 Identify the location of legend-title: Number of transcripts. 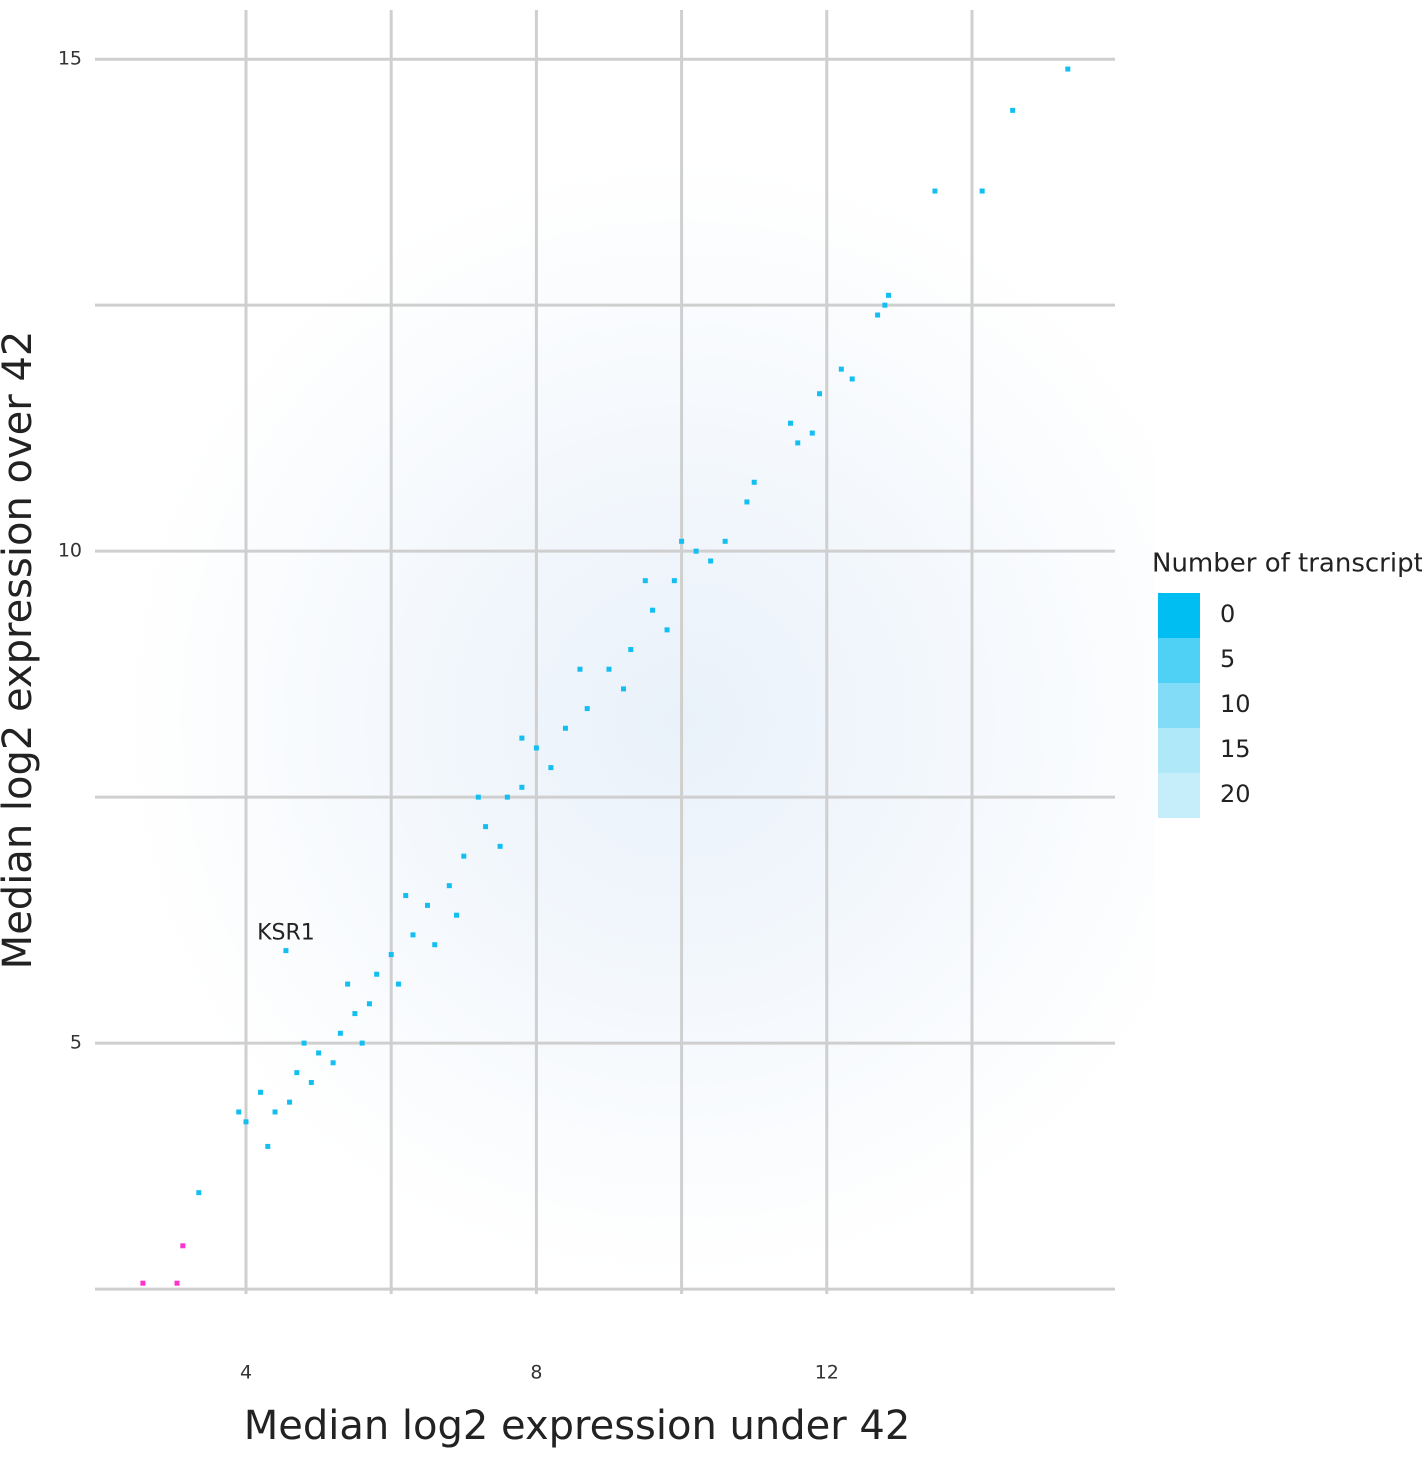
(1287, 564).